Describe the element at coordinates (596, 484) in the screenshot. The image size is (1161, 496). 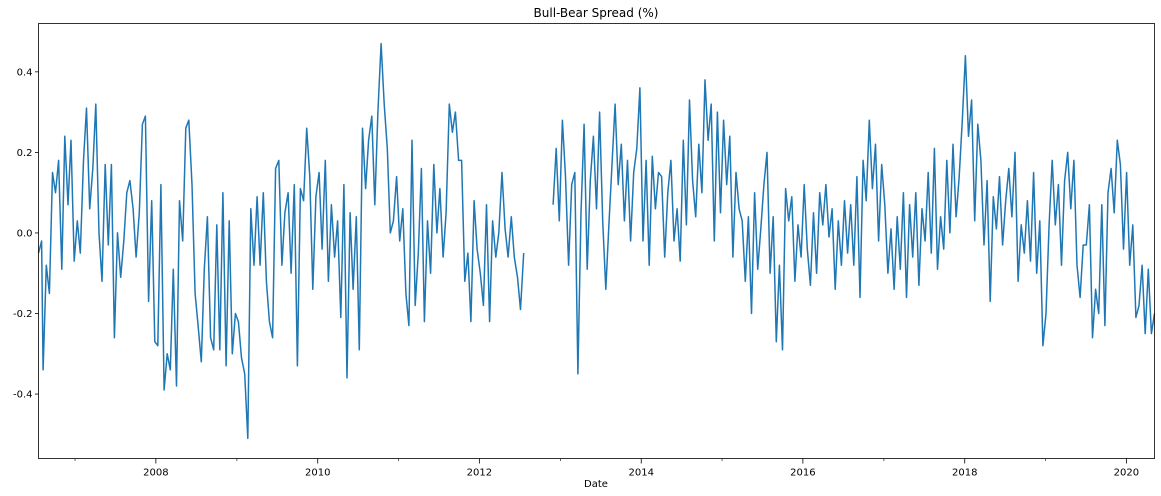
I see `x-axis-label: Date` at that location.